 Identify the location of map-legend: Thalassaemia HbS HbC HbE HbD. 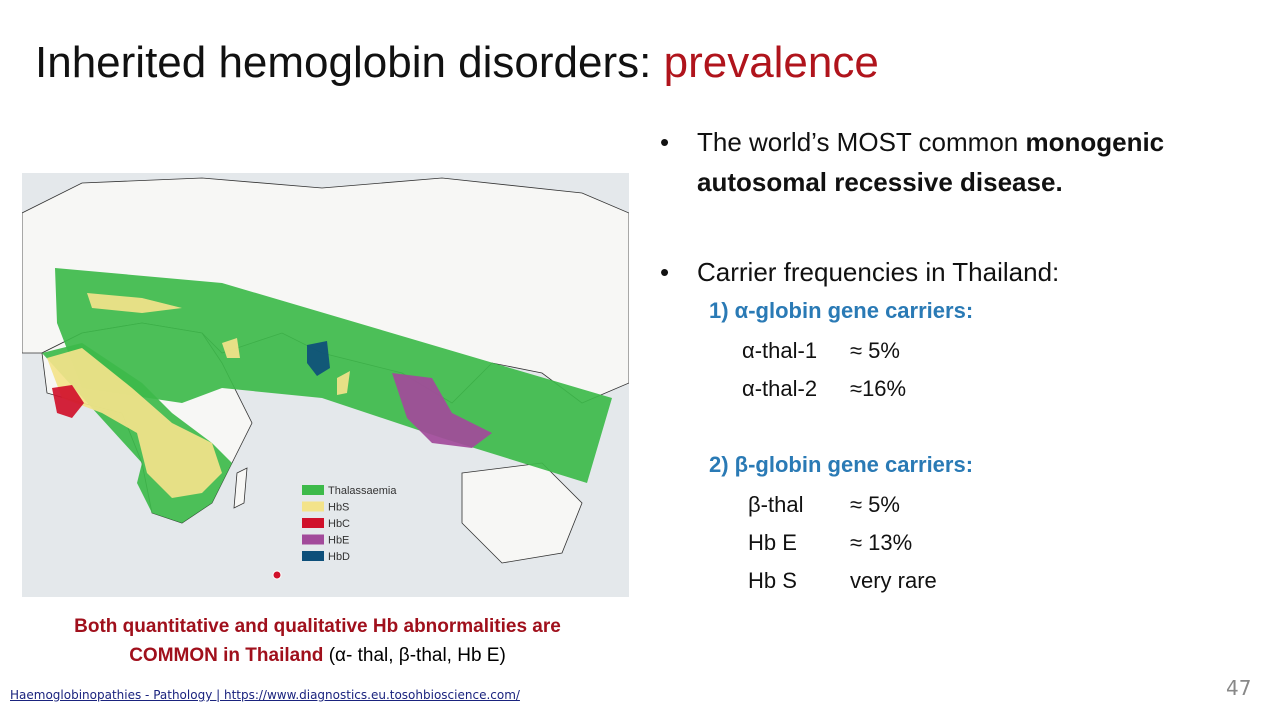
(349, 524).